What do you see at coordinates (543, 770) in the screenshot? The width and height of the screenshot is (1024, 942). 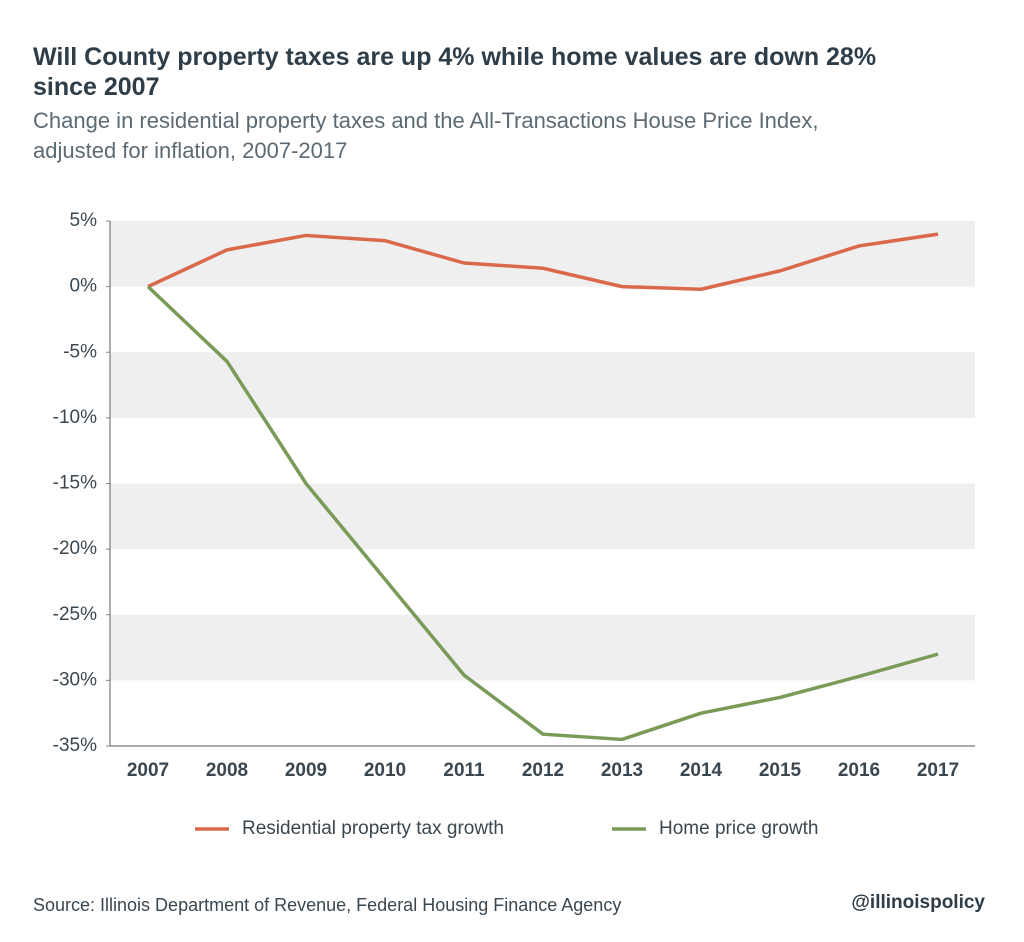 I see `x-tick-label: 2012` at bounding box center [543, 770].